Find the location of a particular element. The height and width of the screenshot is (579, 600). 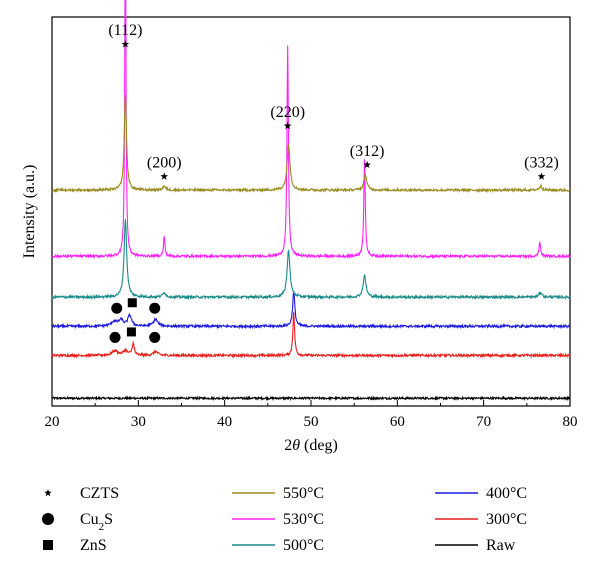

legend: CZTS Cu2S ZnS 550°C 530°C 500°C 400°C 300°C Raw is located at coordinates (284, 519).